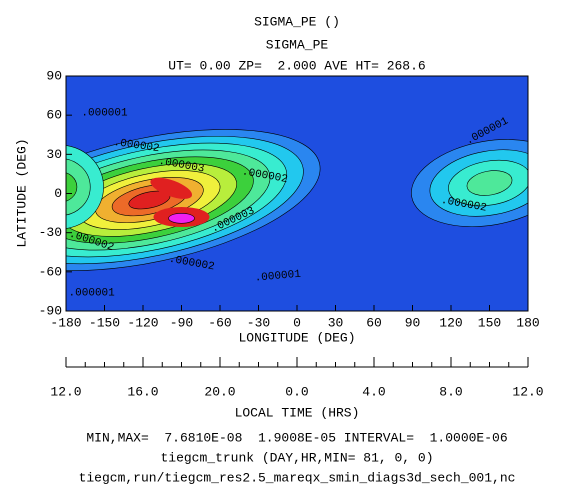 This screenshot has width=566, height=503. Describe the element at coordinates (296, 457) in the screenshot. I see `footer-line: tiegcm_trunk (DAY,HR,MIN= 81, 0, 0)` at that location.